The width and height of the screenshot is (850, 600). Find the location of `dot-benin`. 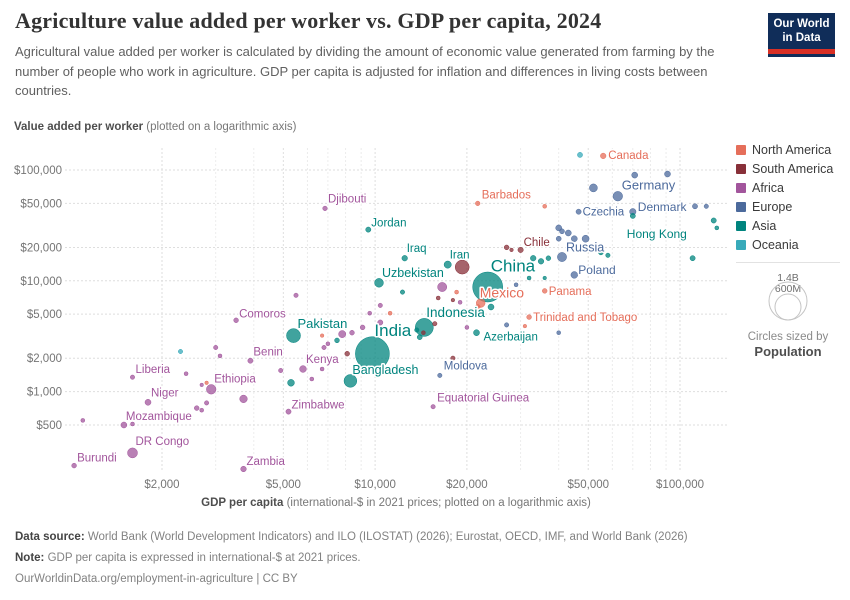

dot-benin is located at coordinates (250, 360).